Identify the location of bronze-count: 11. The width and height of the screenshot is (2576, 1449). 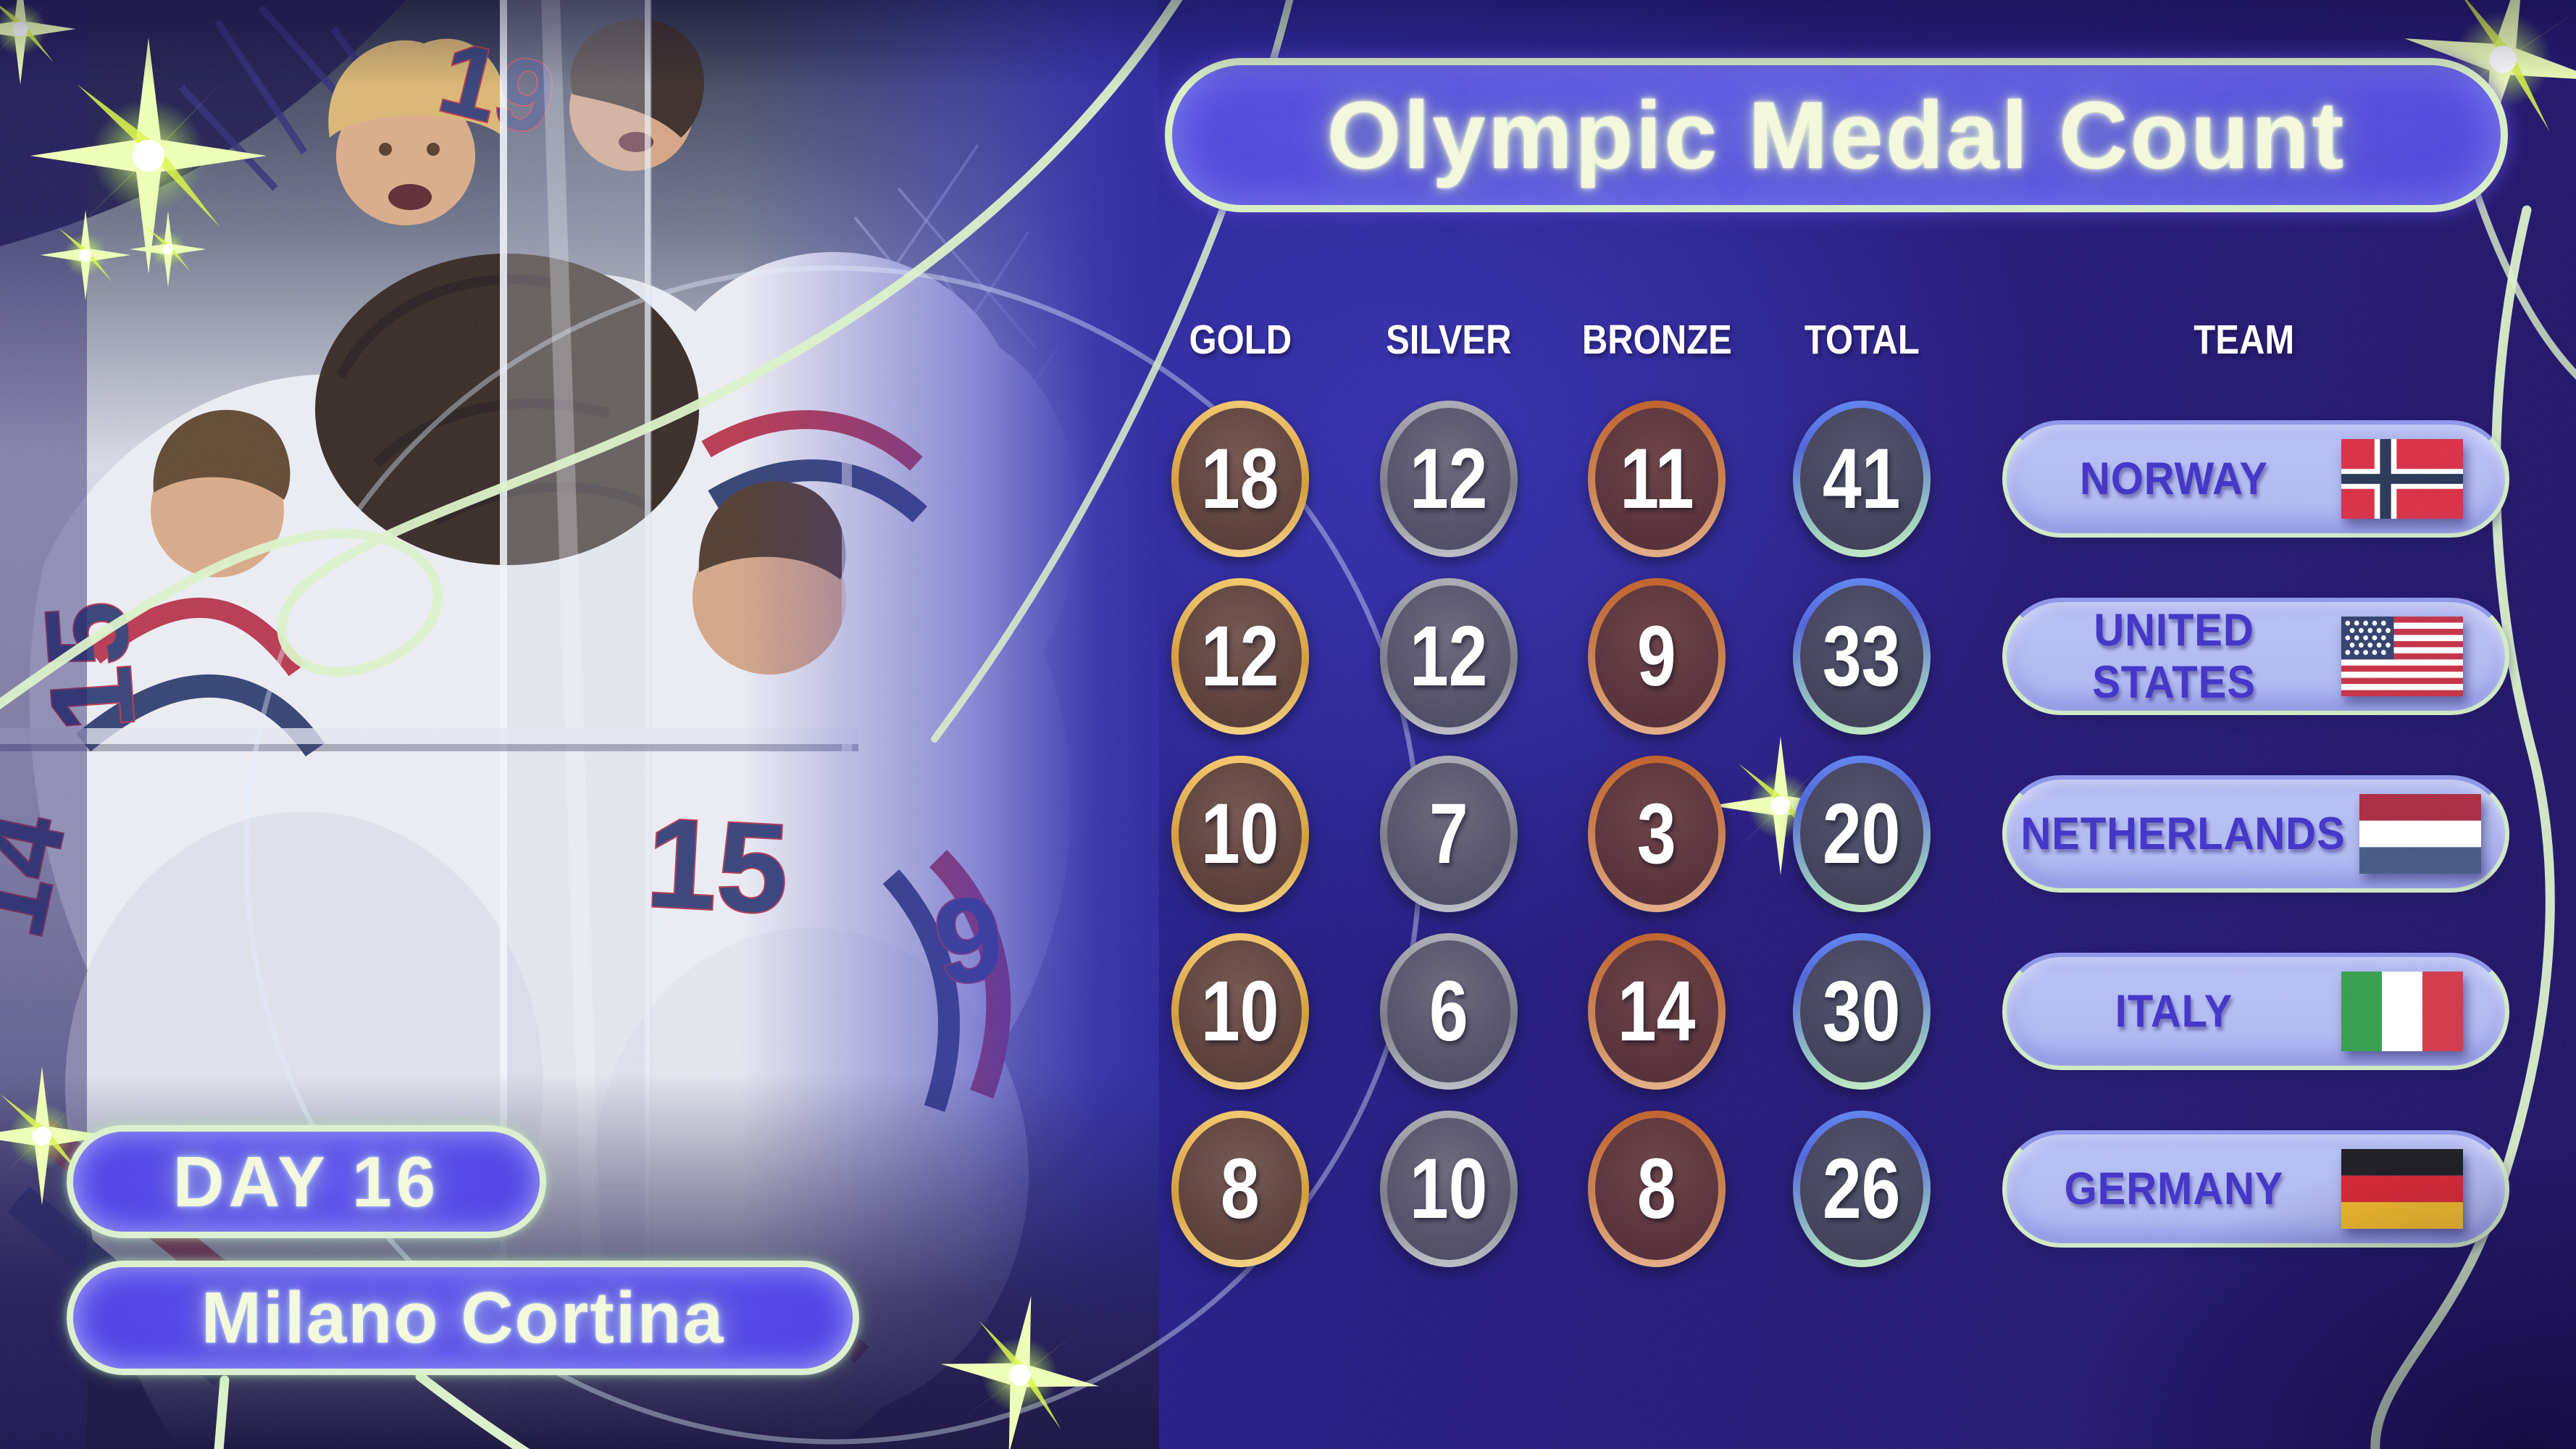
(1656, 479).